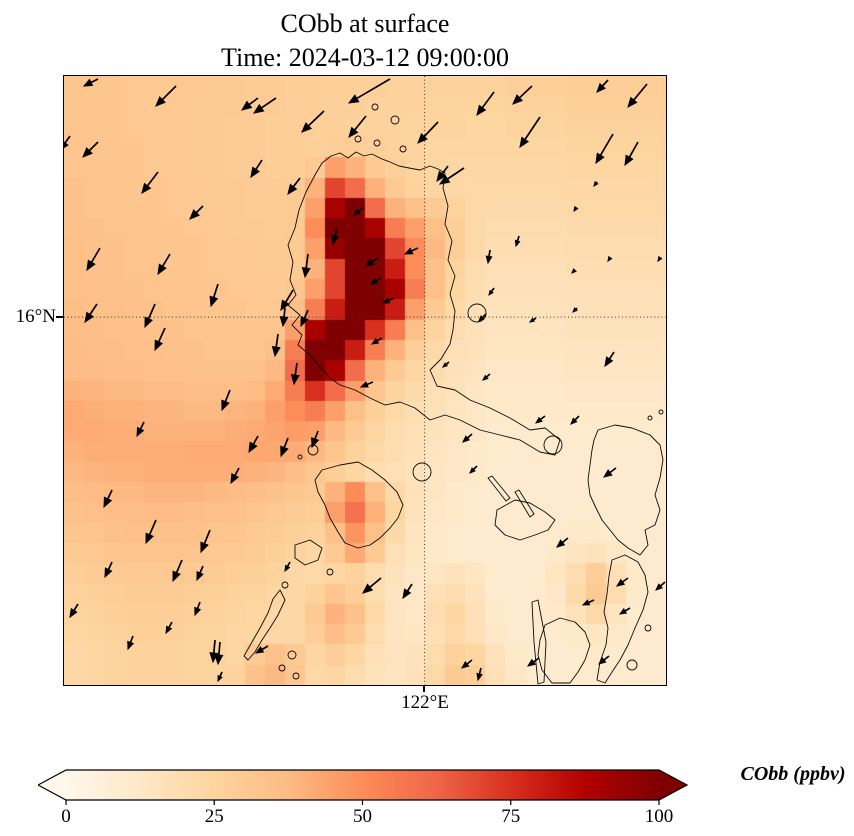 The image size is (854, 836). I want to click on coastline-cebu, so click(539, 642).